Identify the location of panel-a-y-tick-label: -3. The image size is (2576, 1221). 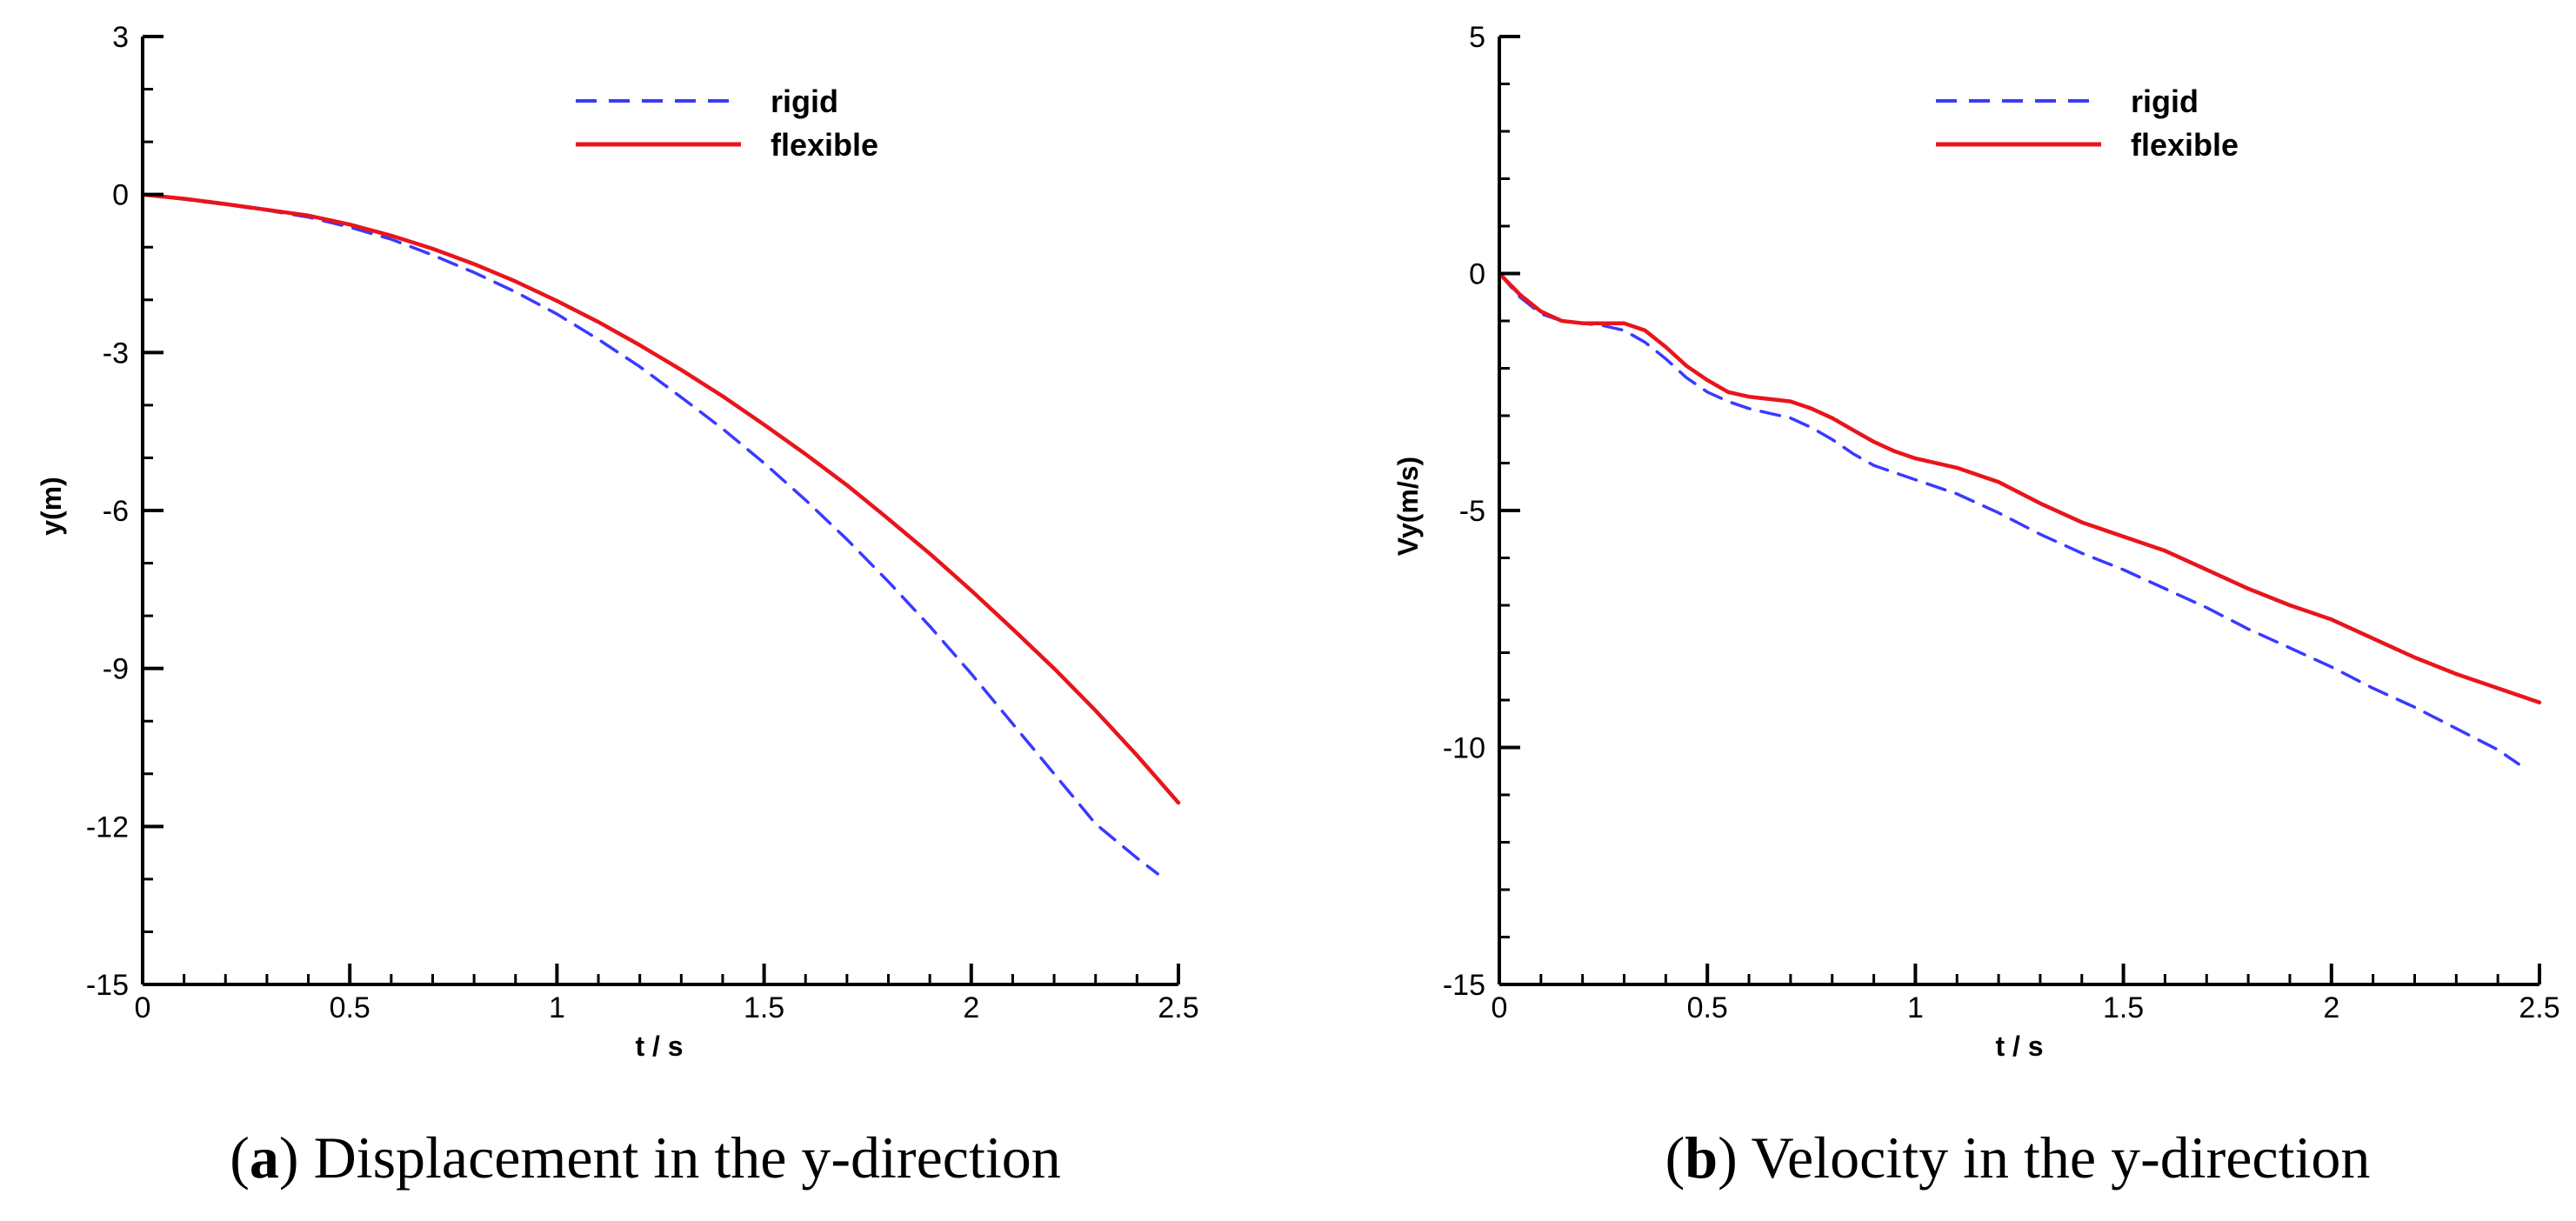
(116, 353).